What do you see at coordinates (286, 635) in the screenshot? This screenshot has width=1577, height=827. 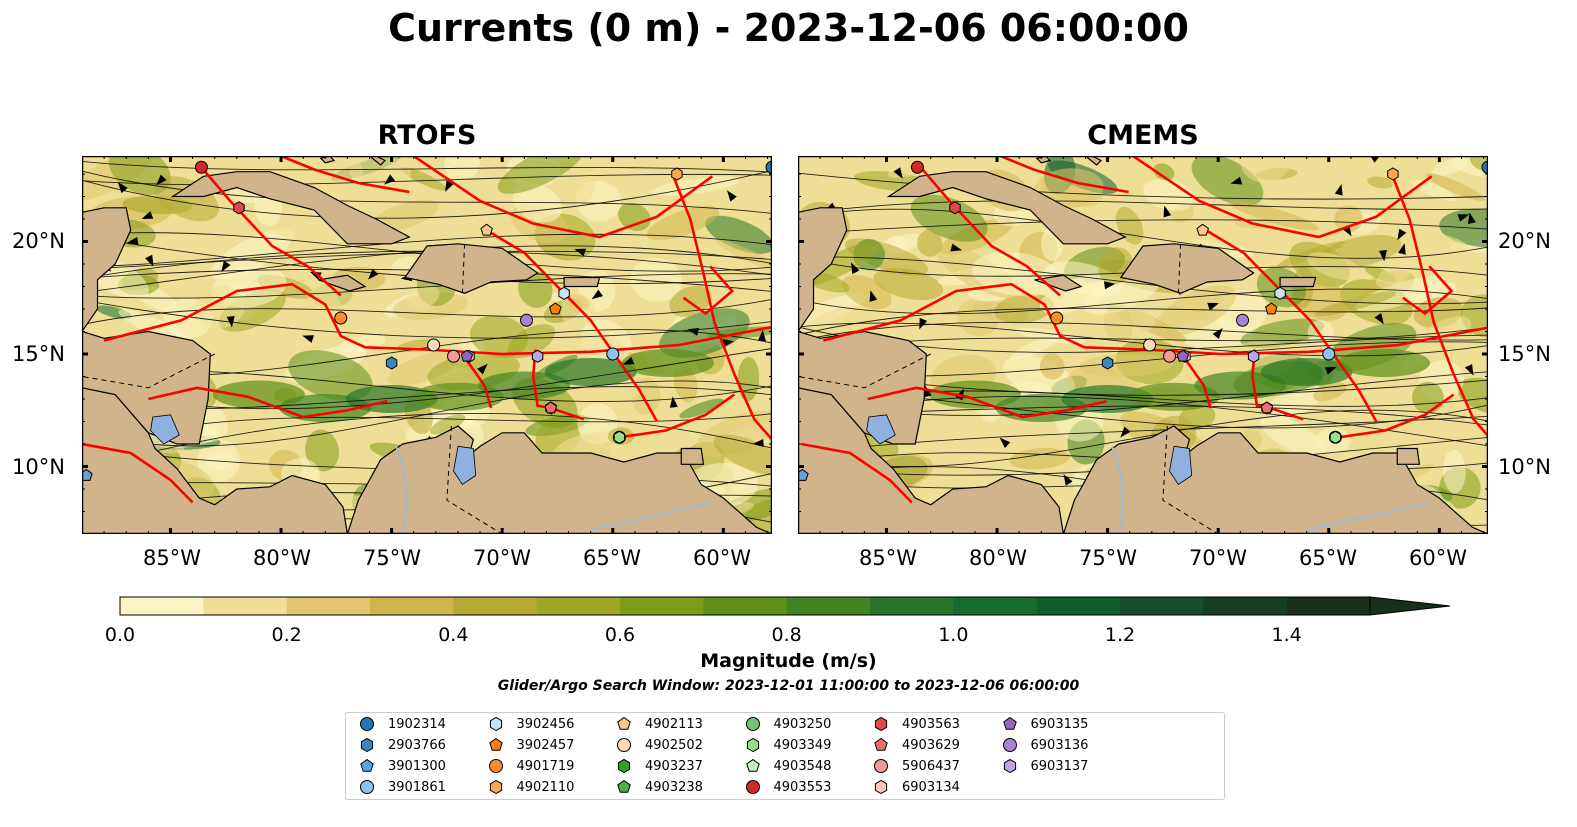 I see `colorbar-tick-label: 0.2` at bounding box center [286, 635].